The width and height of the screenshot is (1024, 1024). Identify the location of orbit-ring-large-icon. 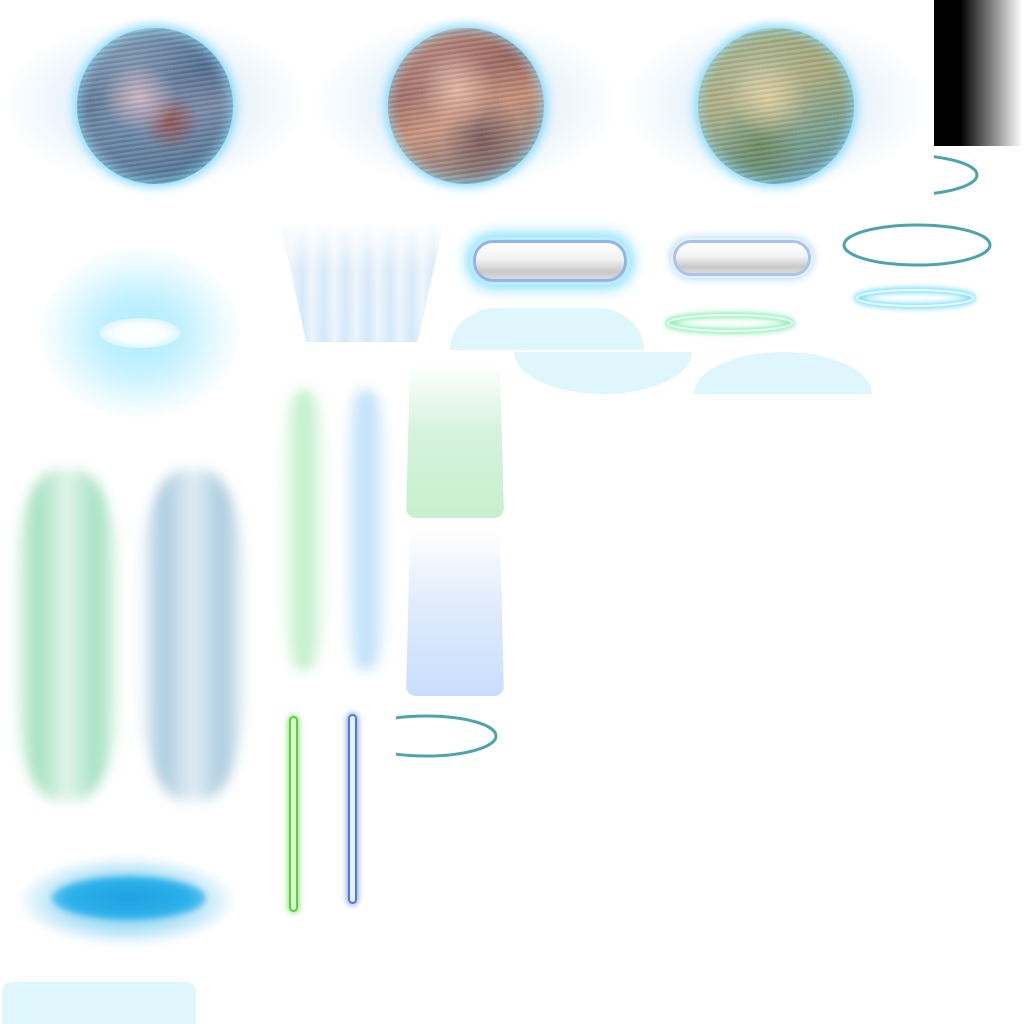
(917, 245).